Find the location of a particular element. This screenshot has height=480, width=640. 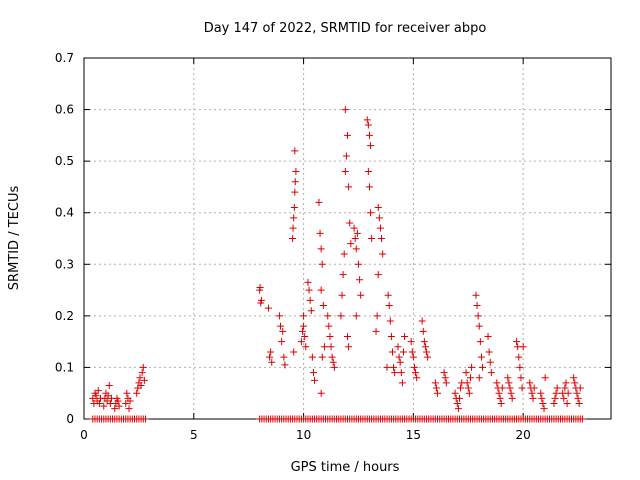

x-tick-label: 5 is located at coordinates (194, 435).